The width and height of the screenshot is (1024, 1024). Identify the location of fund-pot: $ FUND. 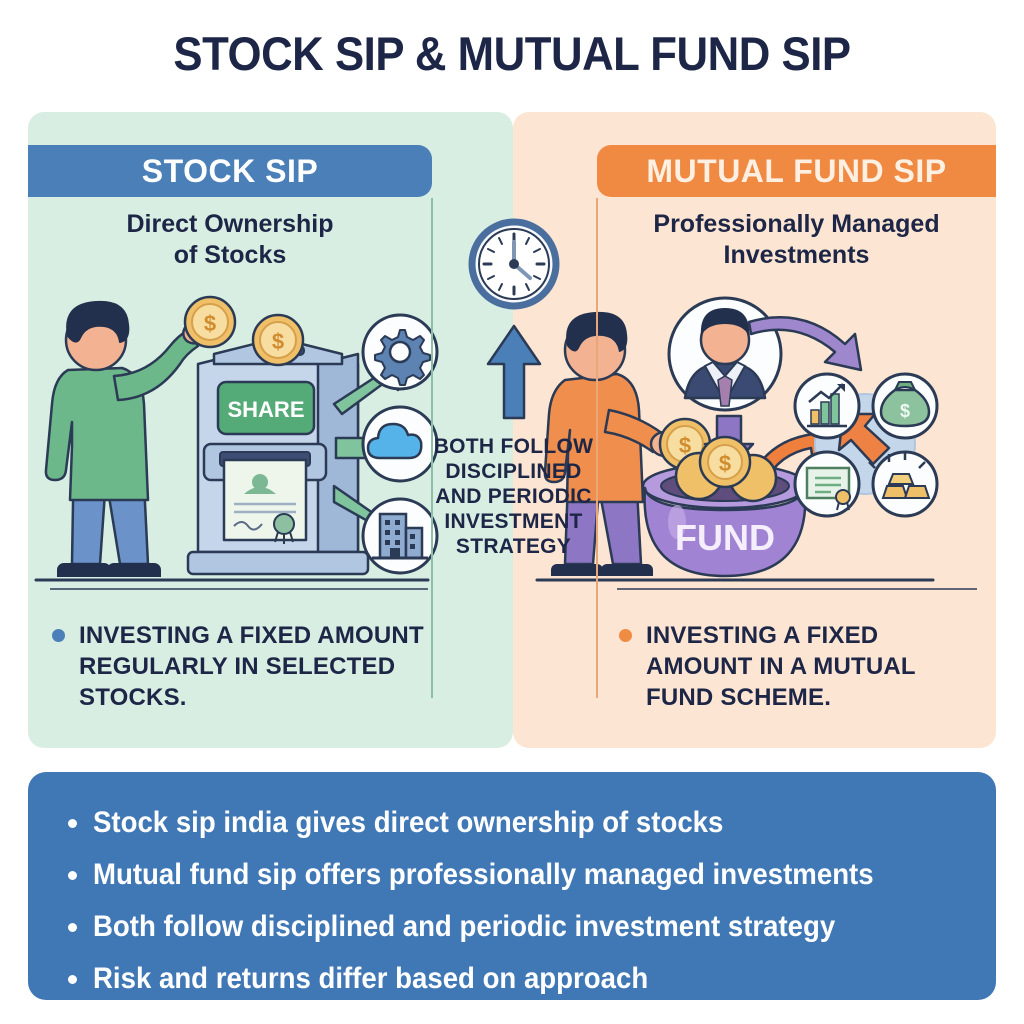
(725, 506).